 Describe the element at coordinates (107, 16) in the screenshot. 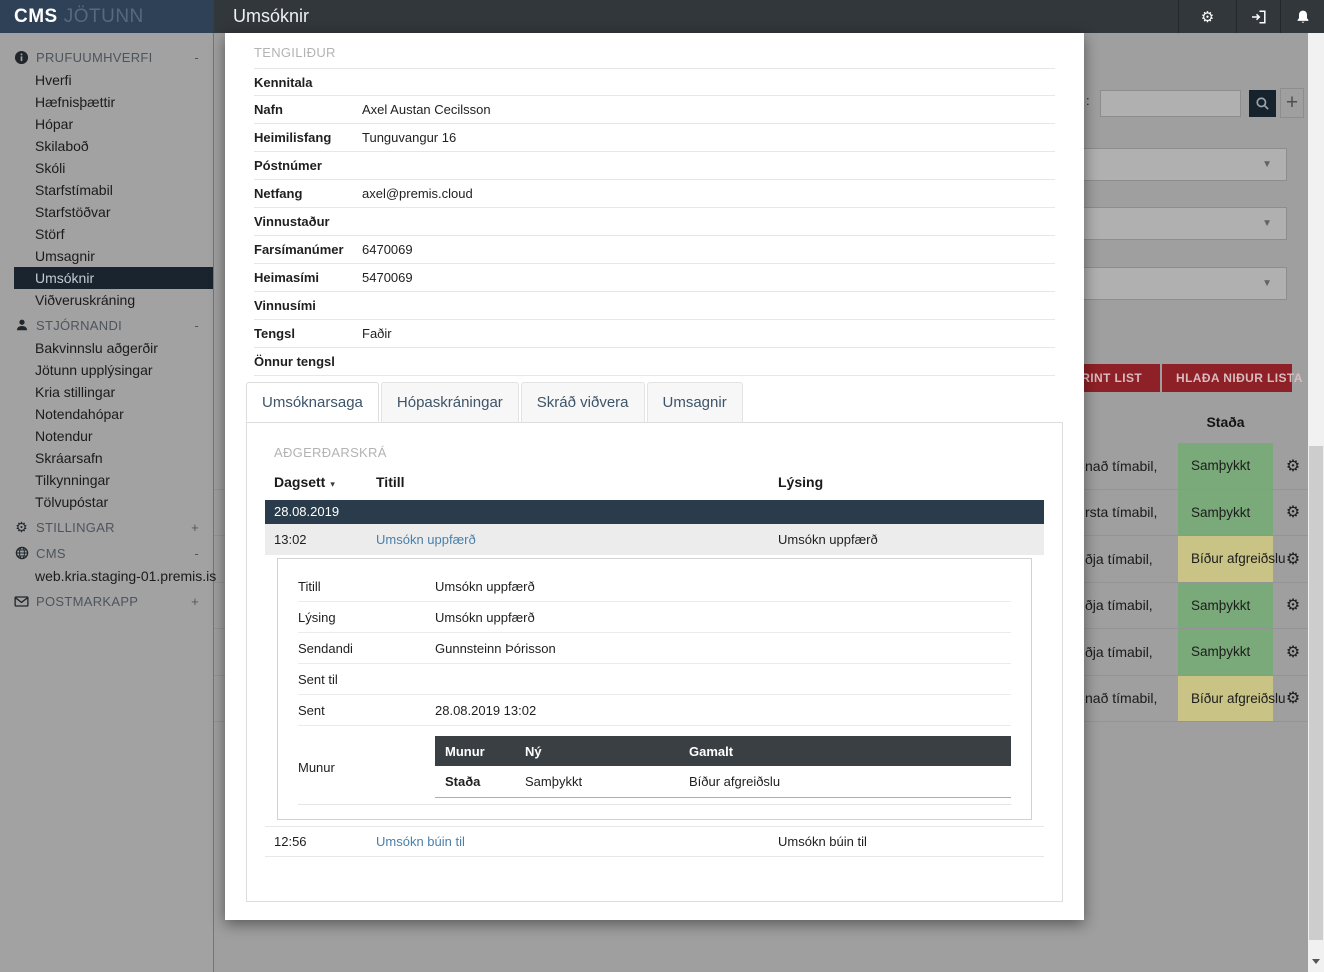

I see `app-logo: CMS JÖTUNN` at that location.